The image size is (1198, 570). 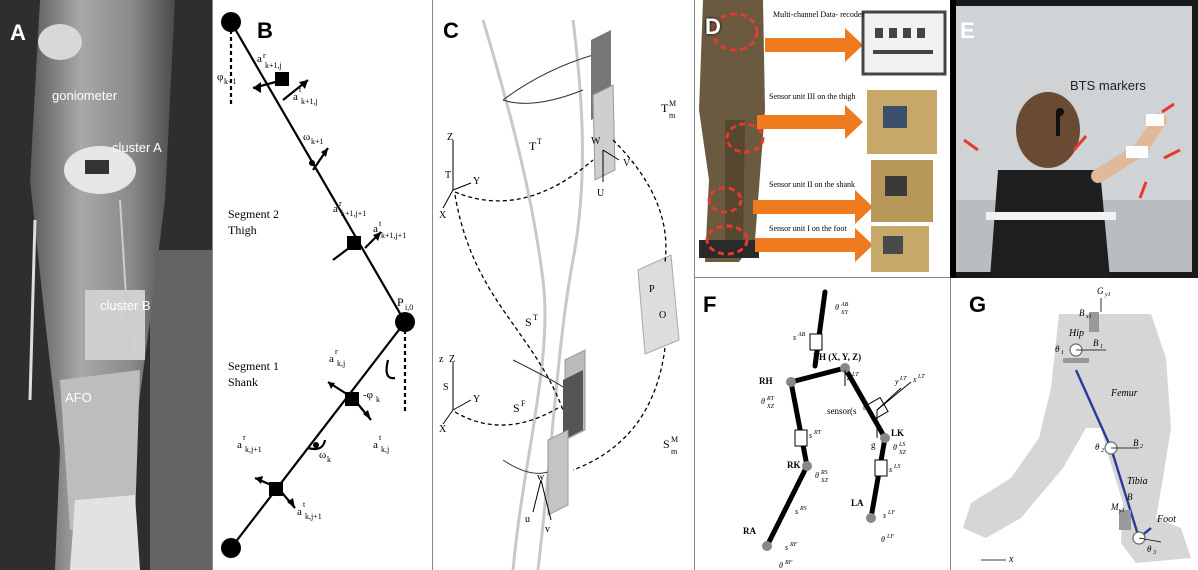 What do you see at coordinates (735, 32) in the screenshot?
I see `recorder-marker` at bounding box center [735, 32].